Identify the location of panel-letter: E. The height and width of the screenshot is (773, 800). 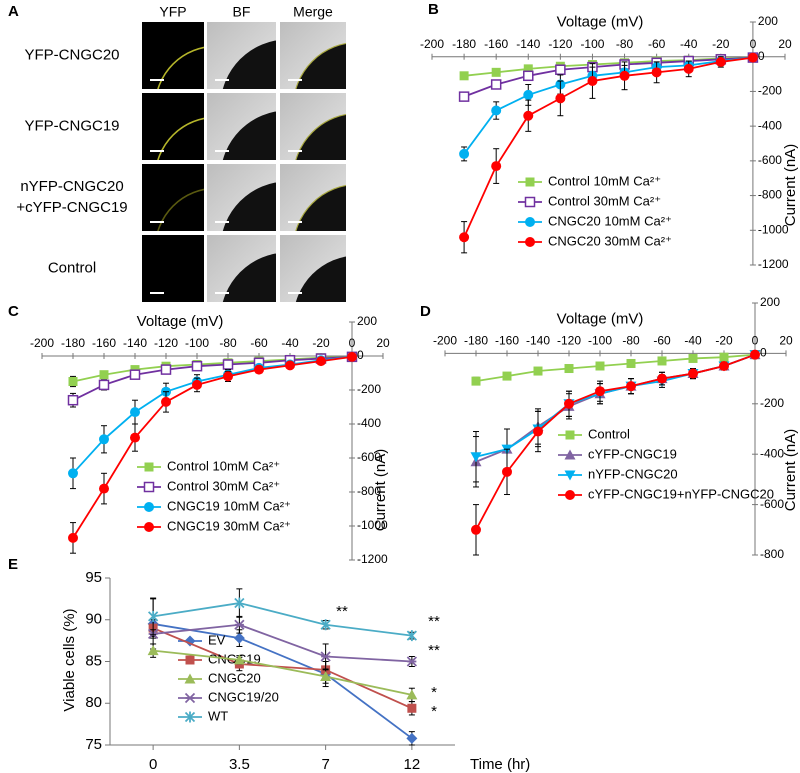
(13, 564).